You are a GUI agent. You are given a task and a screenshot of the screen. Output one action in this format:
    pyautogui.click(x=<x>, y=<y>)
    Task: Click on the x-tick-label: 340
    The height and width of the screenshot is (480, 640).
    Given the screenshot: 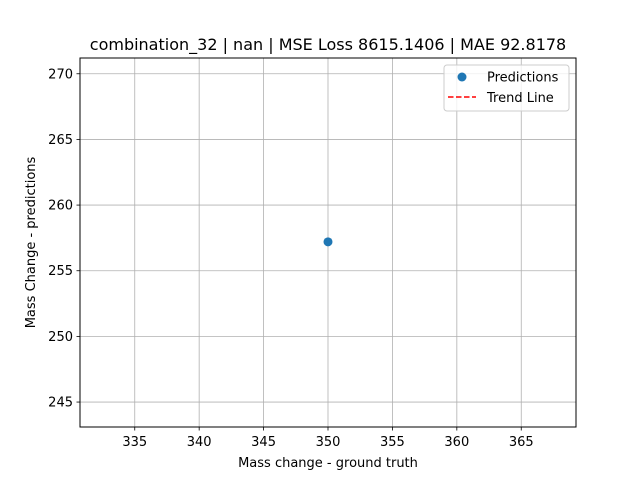 What is the action you would take?
    pyautogui.click(x=199, y=442)
    